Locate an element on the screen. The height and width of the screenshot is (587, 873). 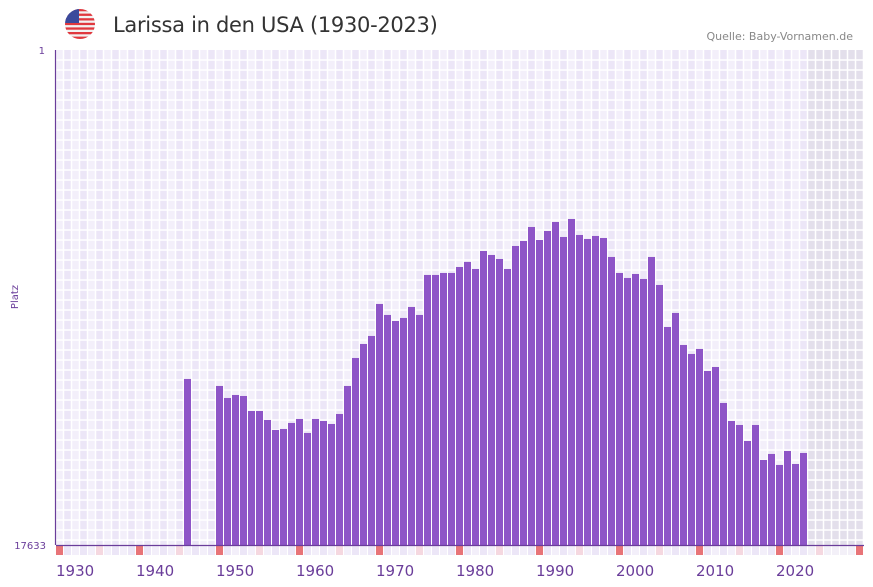
bar-2013 is located at coordinates (723, 473).